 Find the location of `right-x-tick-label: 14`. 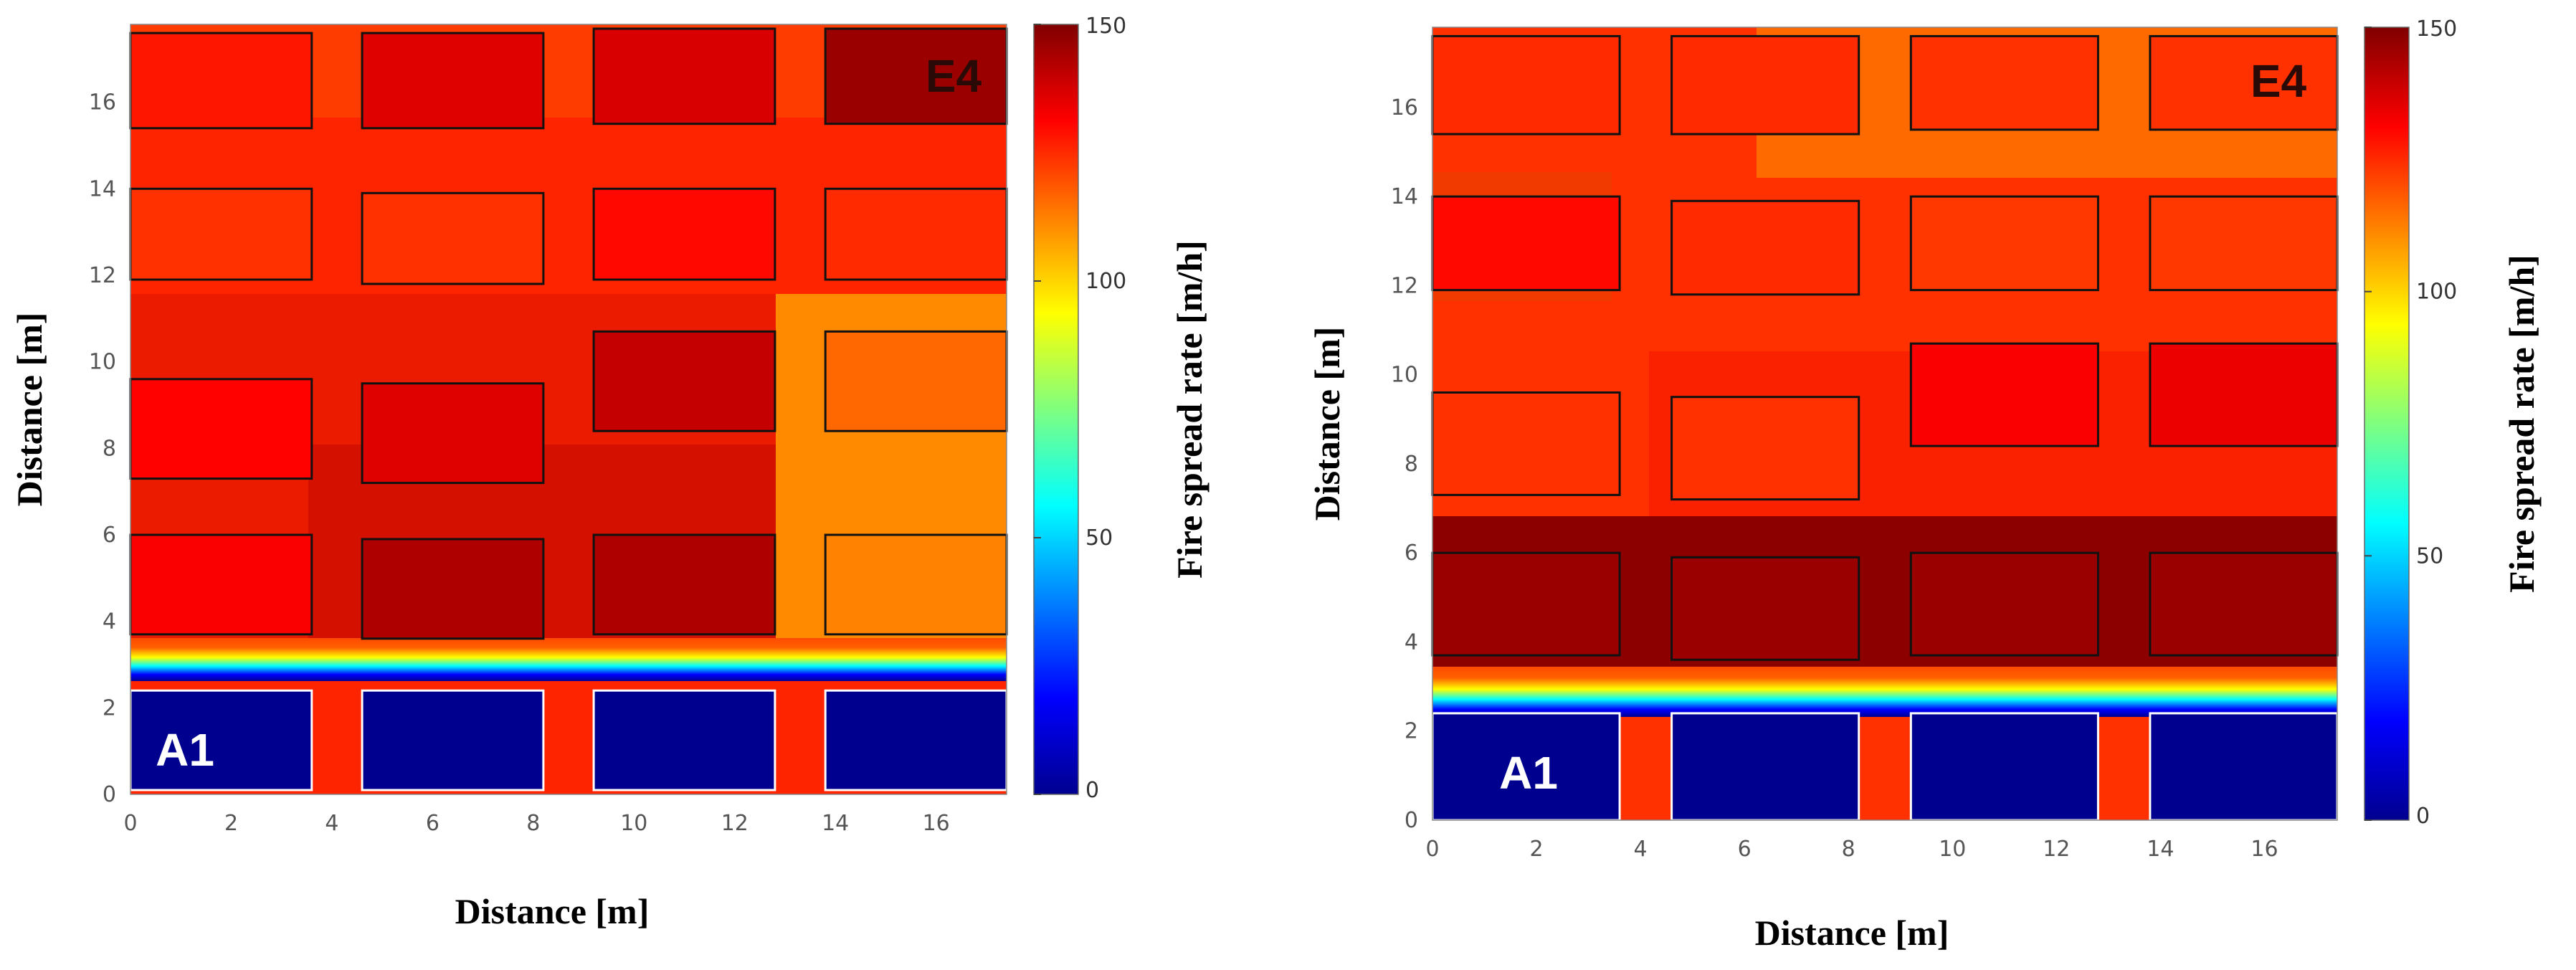

right-x-tick-label: 14 is located at coordinates (2160, 849).